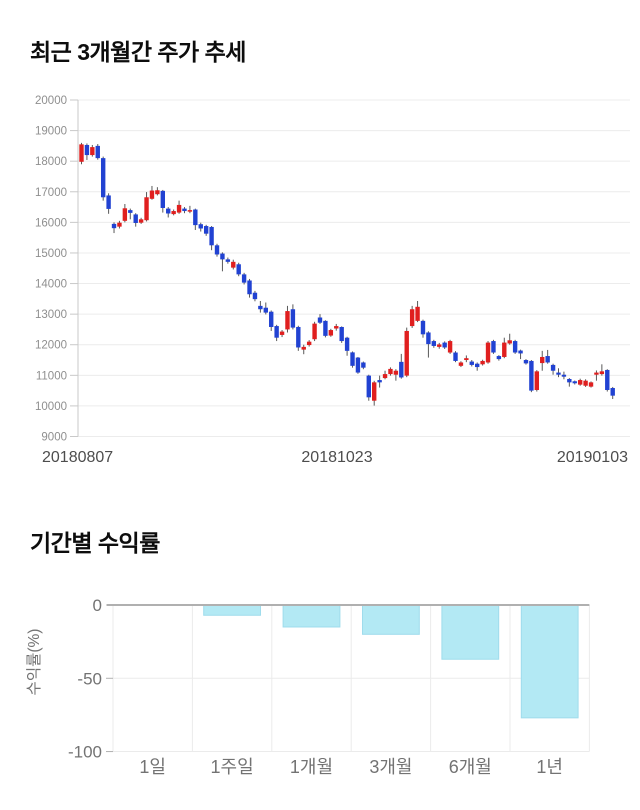 The width and height of the screenshot is (640, 810). What do you see at coordinates (51, 162) in the screenshot?
I see `y-tick-label: 18000` at bounding box center [51, 162].